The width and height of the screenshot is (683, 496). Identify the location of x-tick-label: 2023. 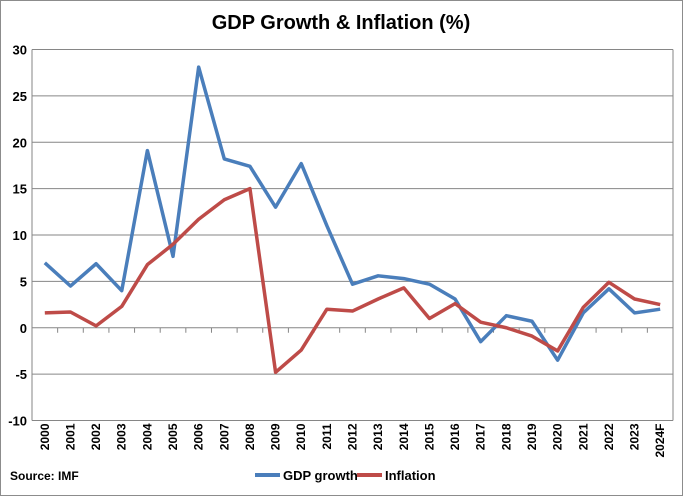
(635, 436).